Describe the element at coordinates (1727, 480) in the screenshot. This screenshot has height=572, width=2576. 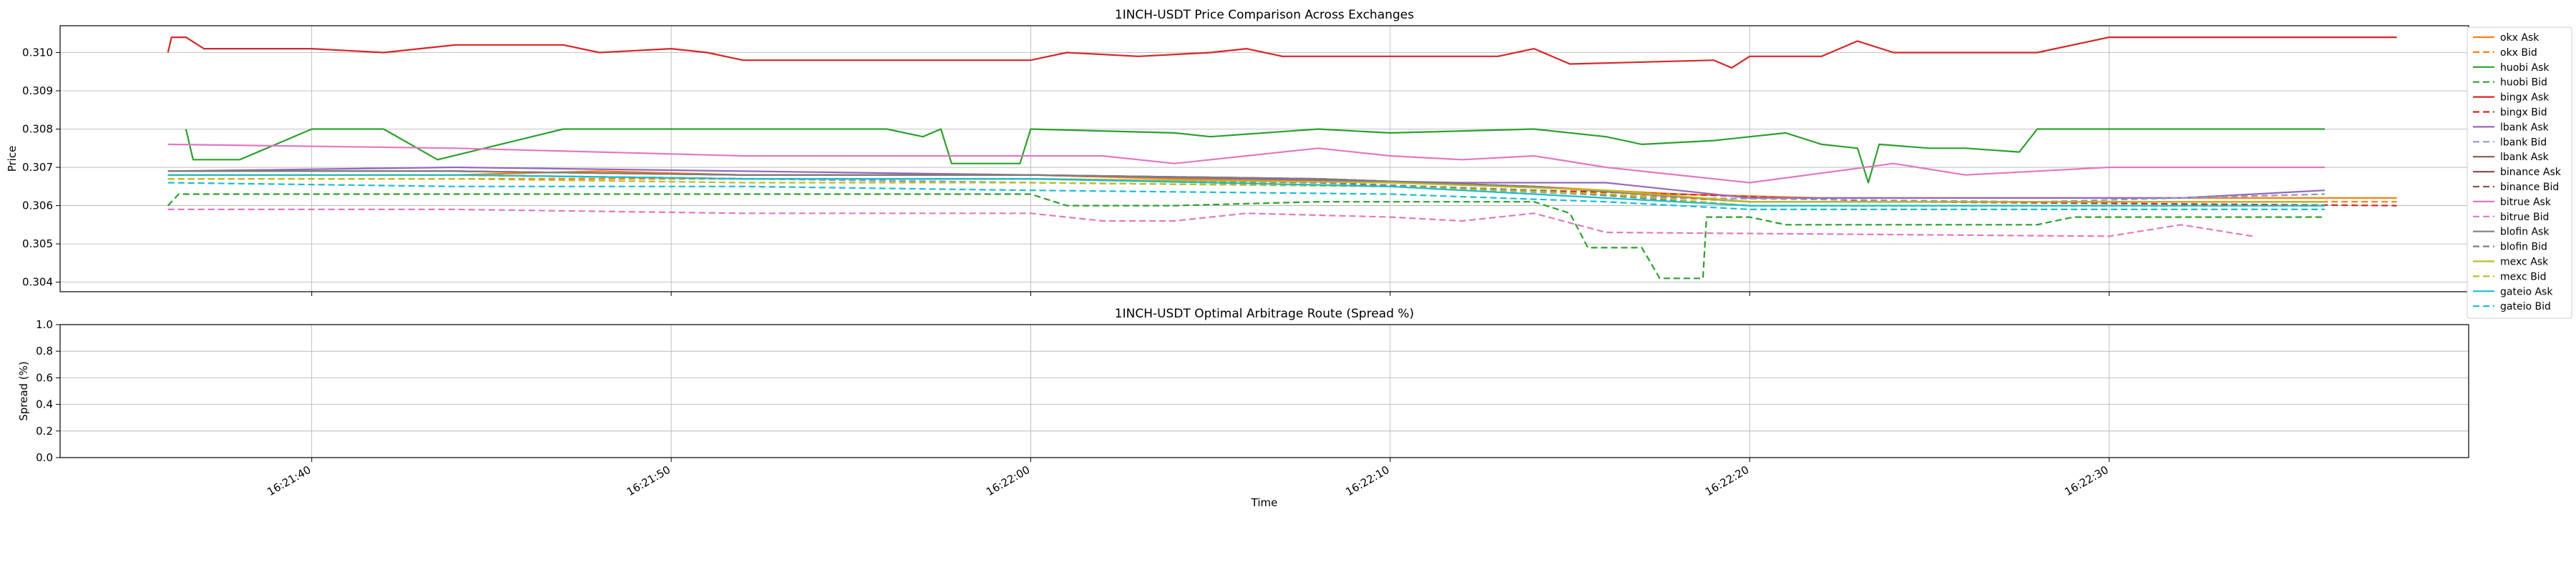
I see `x-tick-label: 16:22:20` at that location.